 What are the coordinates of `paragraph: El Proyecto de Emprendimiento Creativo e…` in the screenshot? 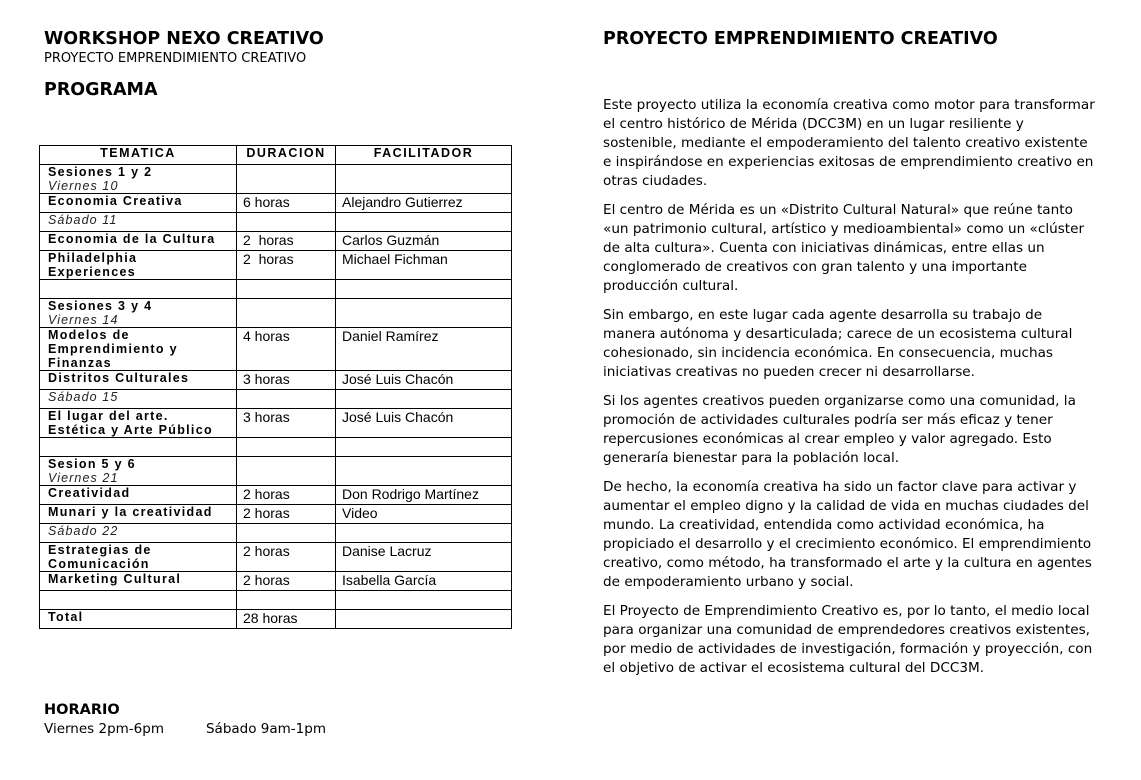 It's located at (848, 639).